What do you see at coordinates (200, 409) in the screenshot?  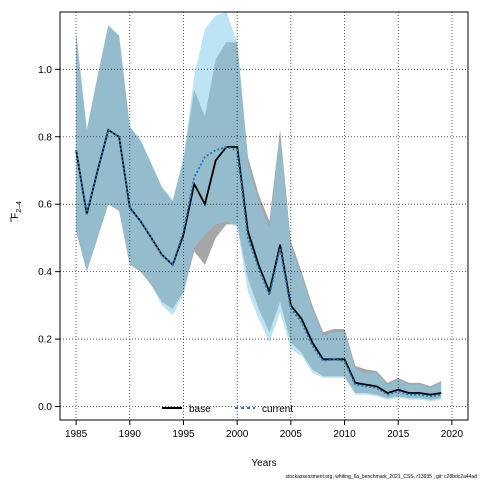 I see `legend-label-base: base` at bounding box center [200, 409].